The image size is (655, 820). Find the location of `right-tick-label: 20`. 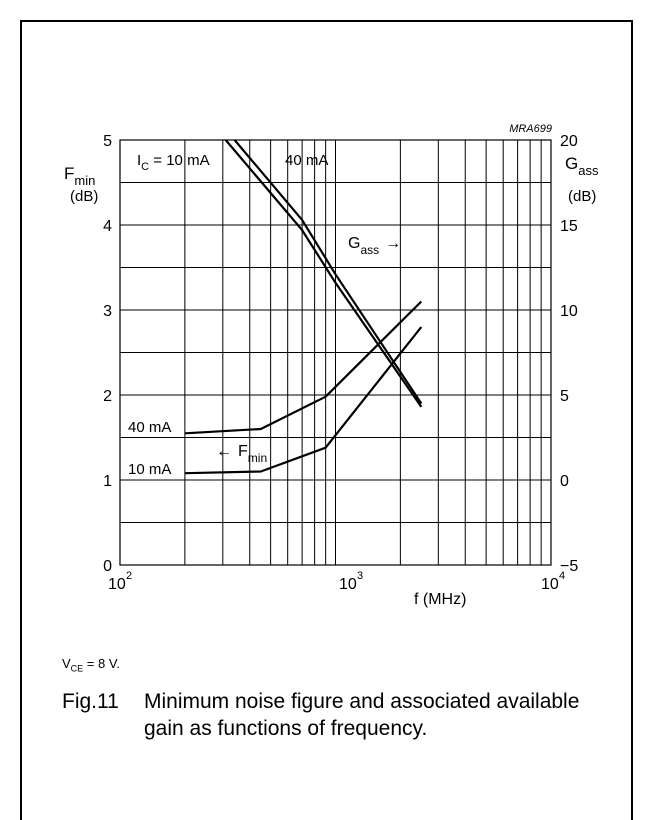

right-tick-label: 20 is located at coordinates (569, 141).